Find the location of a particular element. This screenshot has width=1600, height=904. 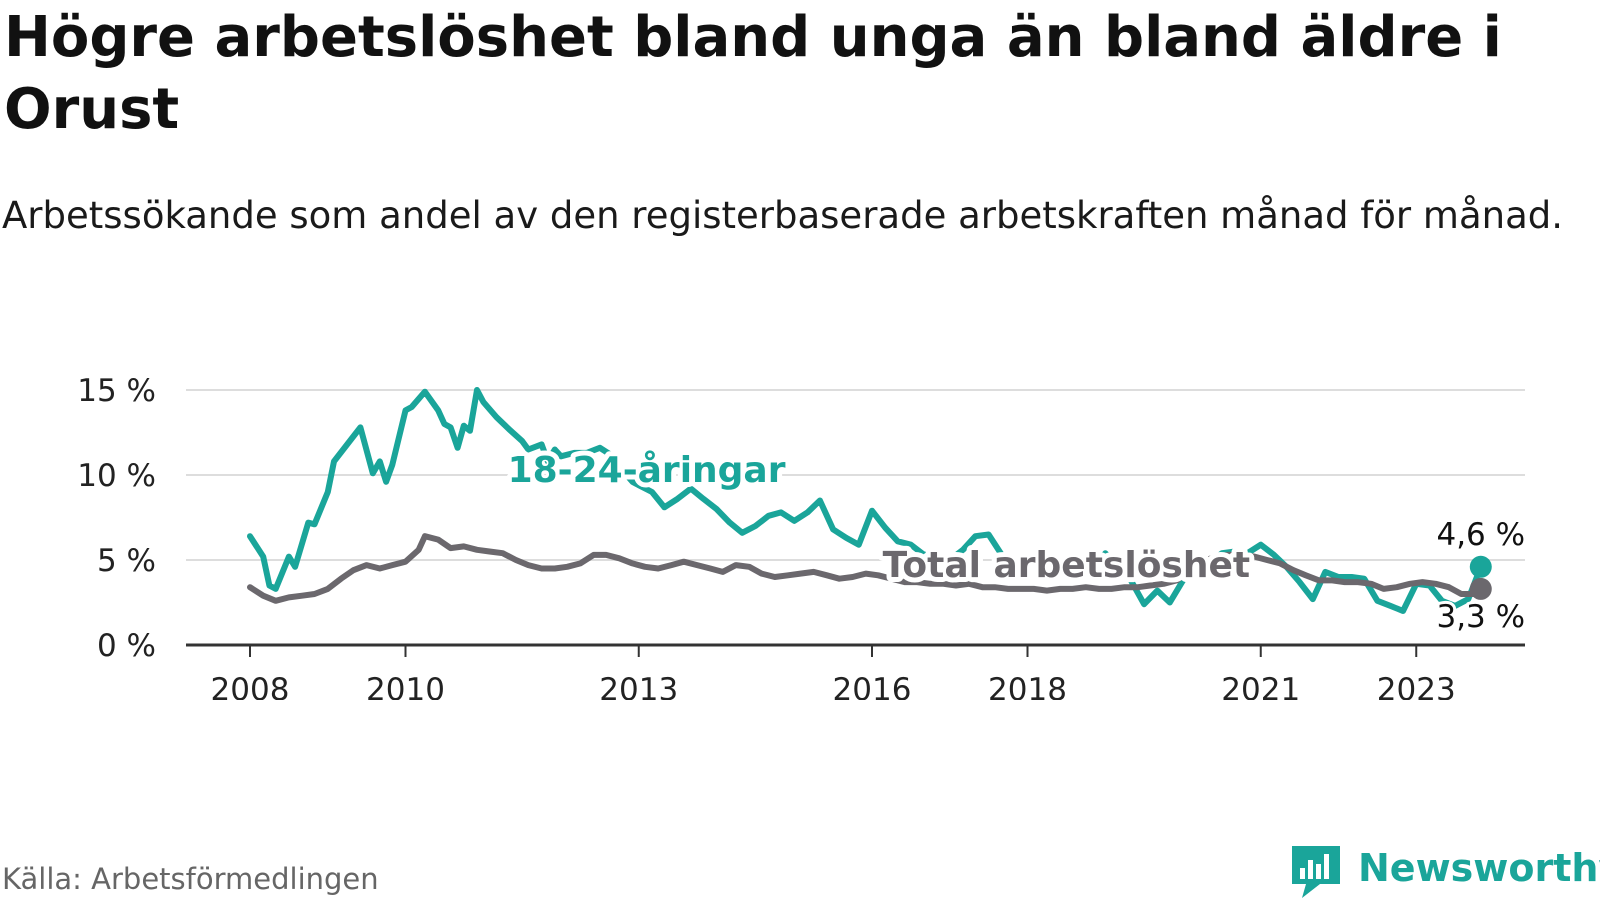

end-labels: 4,6 % 3,3 % is located at coordinates (1480, 576).